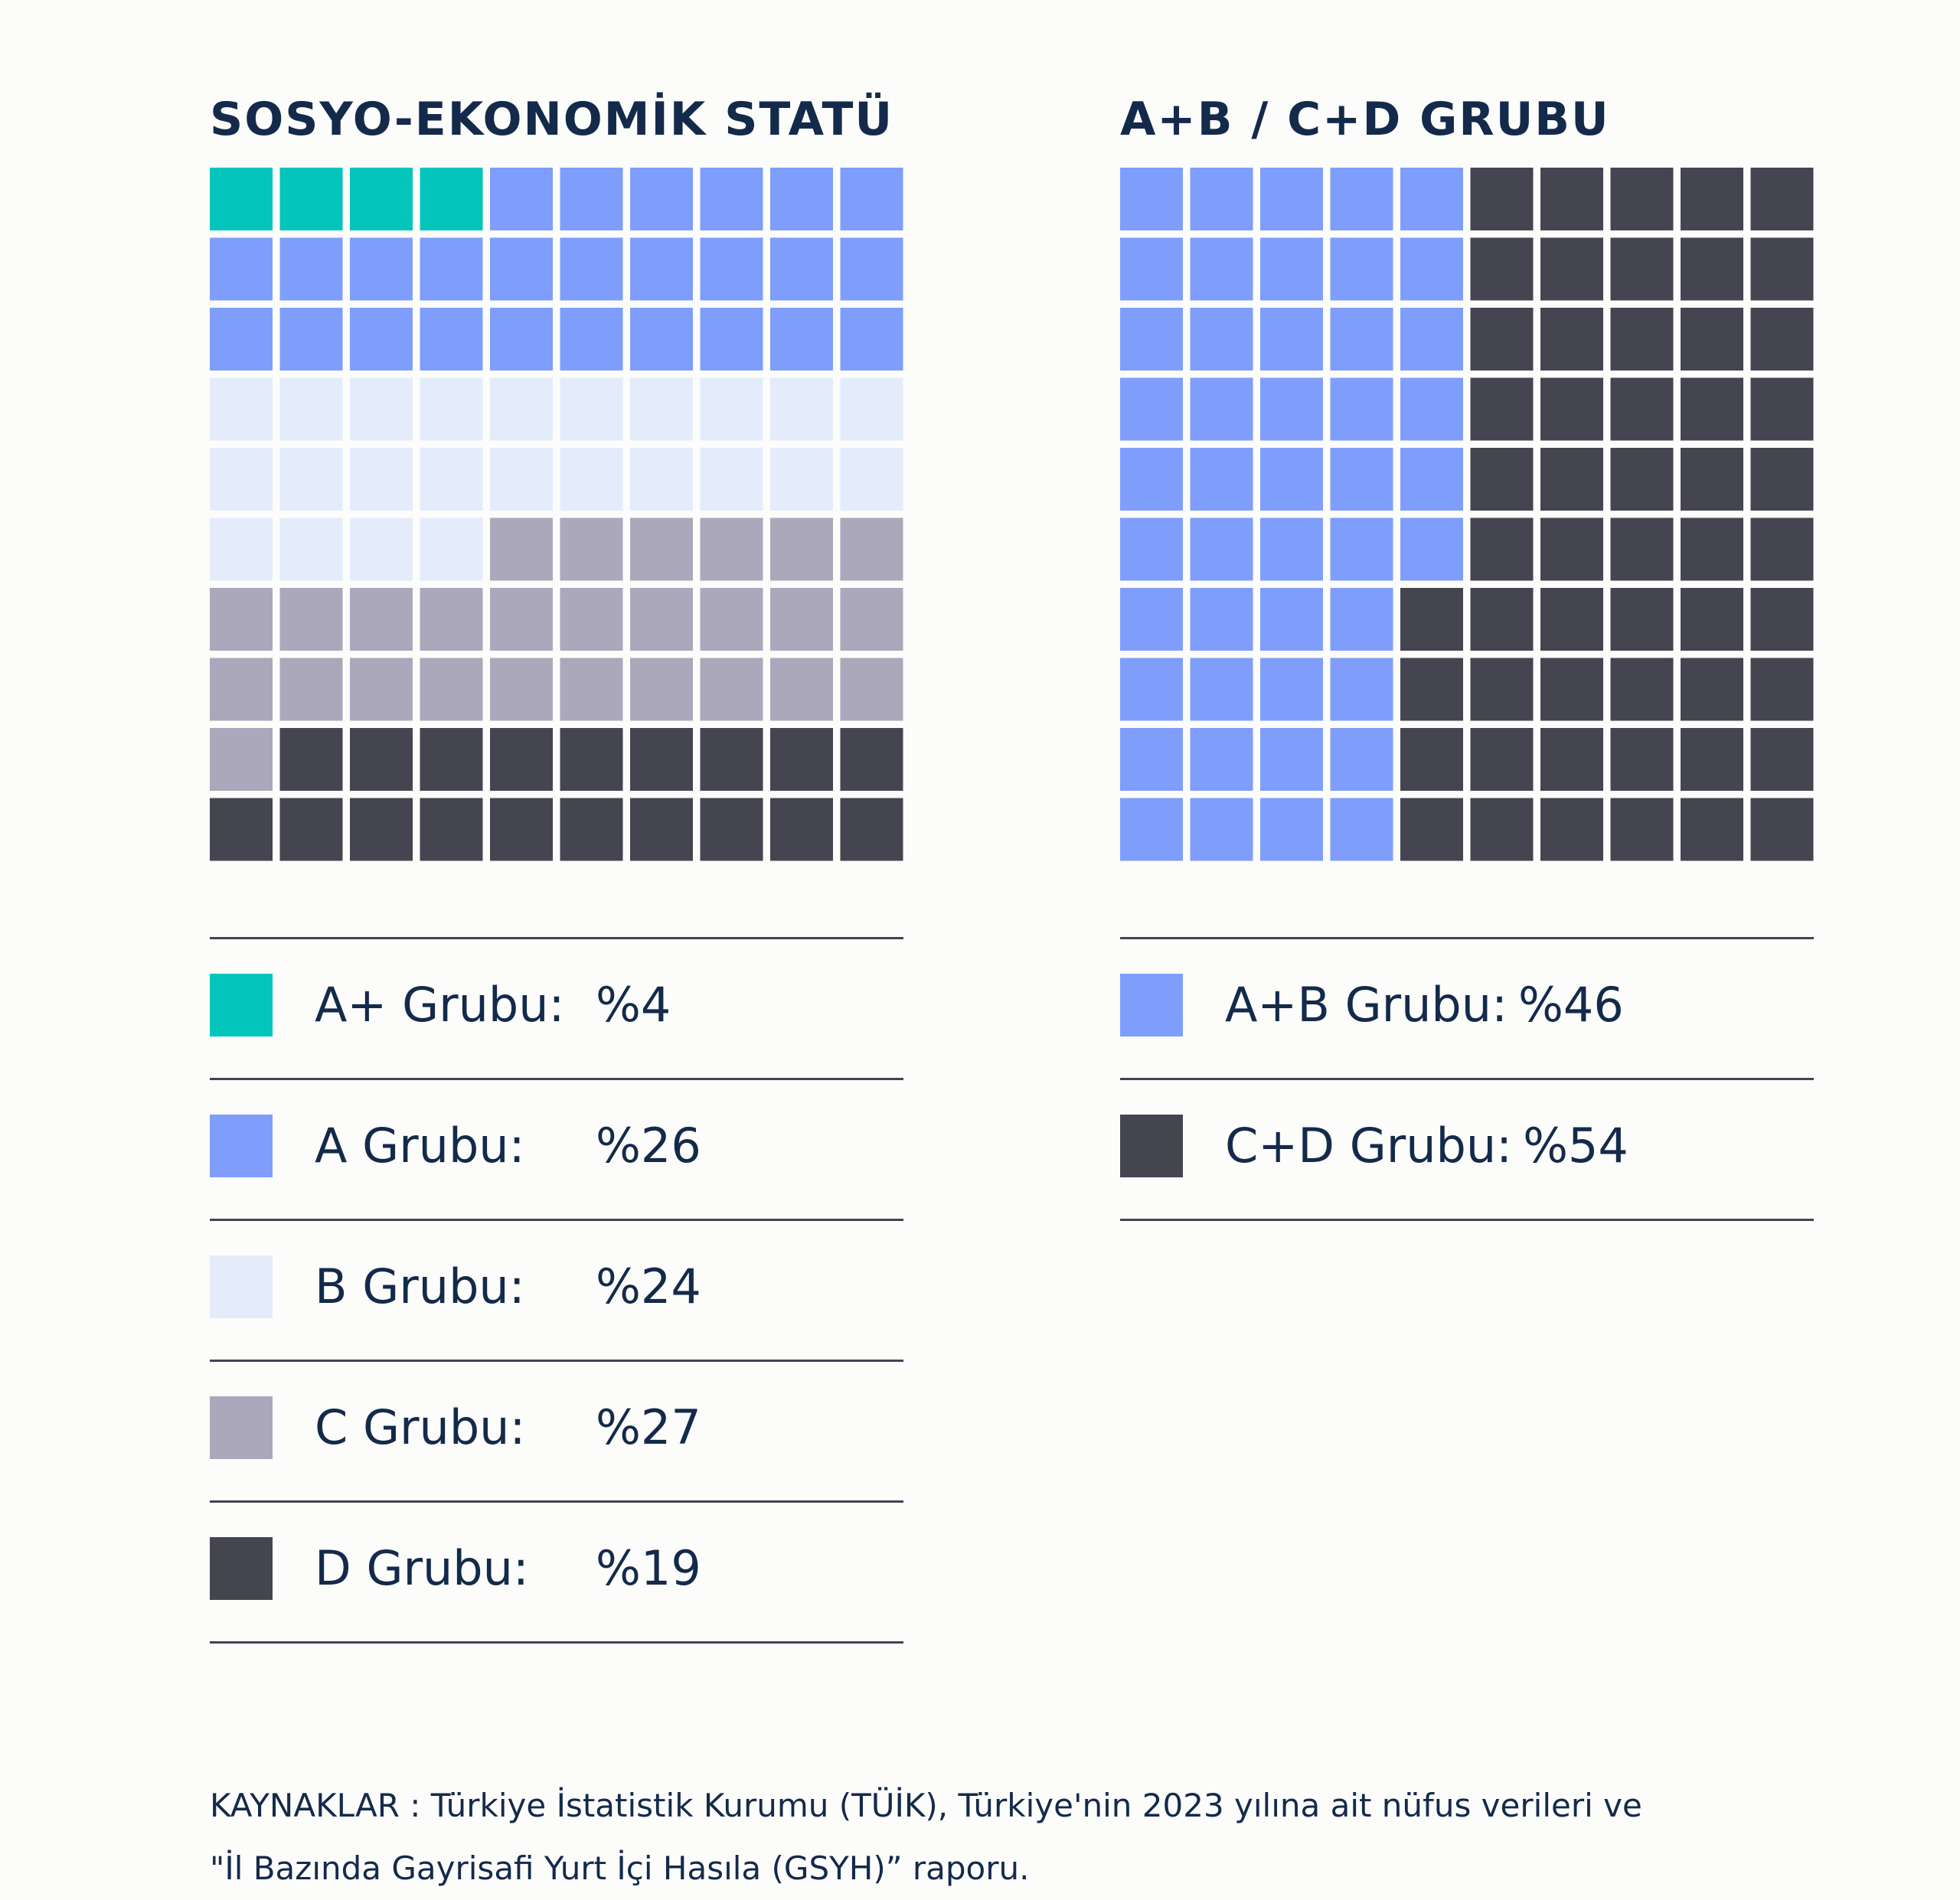 This screenshot has height=1900, width=1960. Describe the element at coordinates (556, 1148) in the screenshot. I see `legend-item: A Grubu: %26` at that location.